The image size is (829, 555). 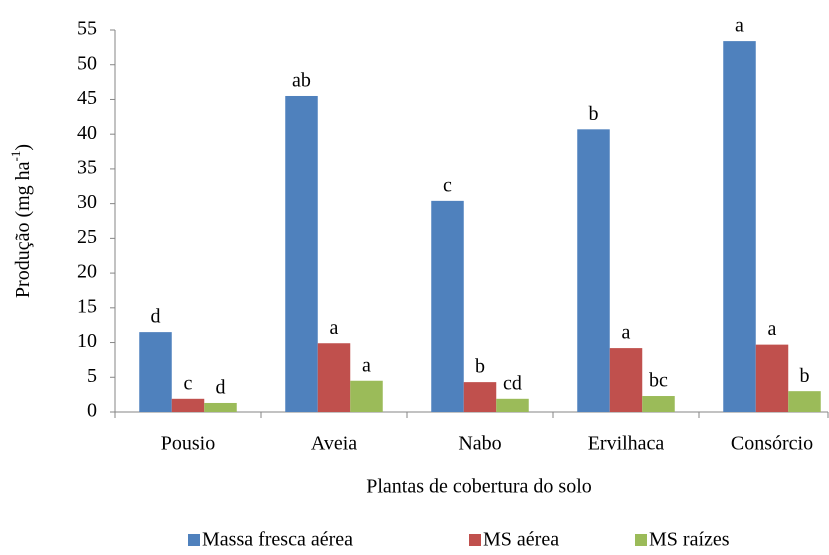 What do you see at coordinates (277, 540) in the screenshot?
I see `legend-label: Massa fresca aérea` at bounding box center [277, 540].